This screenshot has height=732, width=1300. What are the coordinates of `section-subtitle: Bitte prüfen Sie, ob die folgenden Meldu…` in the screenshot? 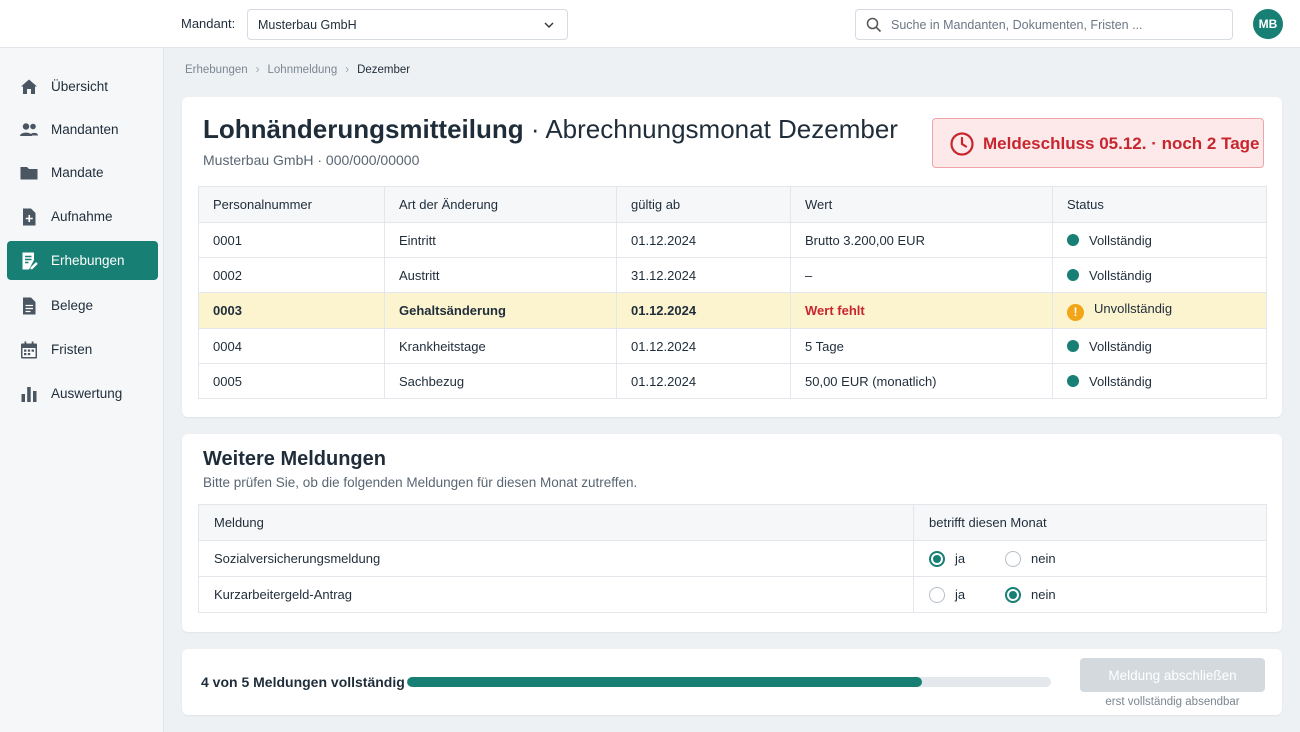 It's located at (420, 482).